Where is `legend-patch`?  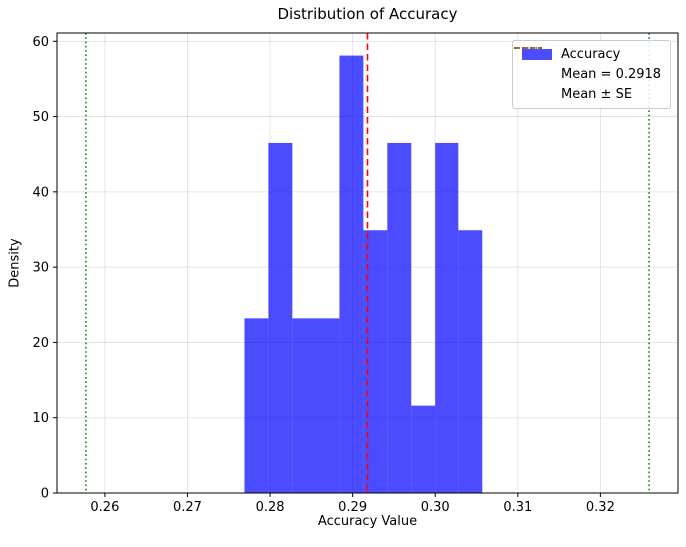
legend-patch is located at coordinates (537, 54).